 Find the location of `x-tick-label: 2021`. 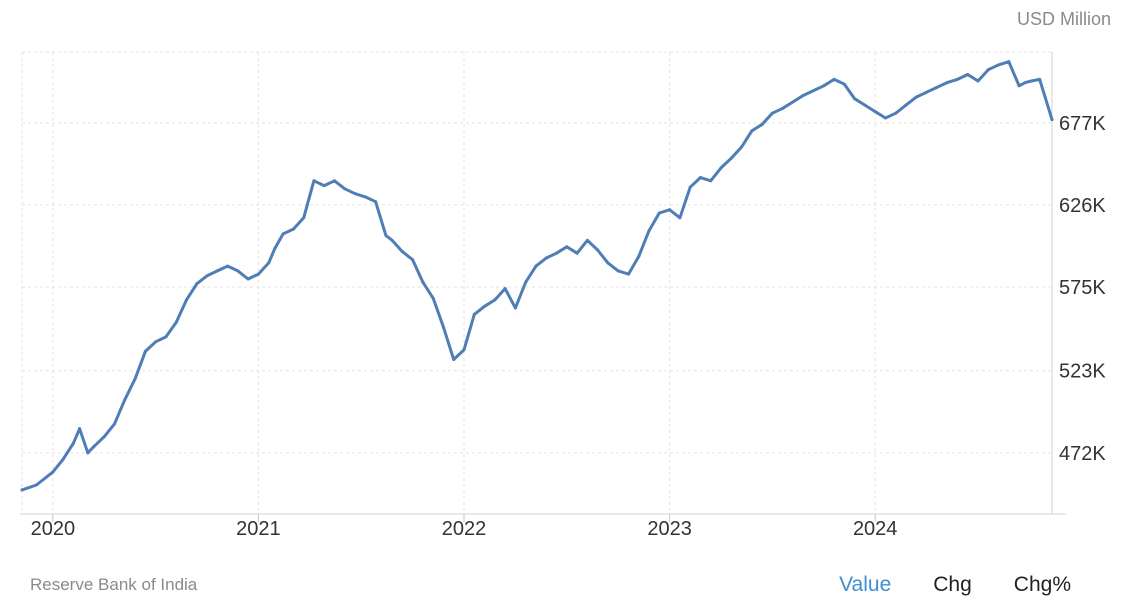

x-tick-label: 2021 is located at coordinates (258, 529).